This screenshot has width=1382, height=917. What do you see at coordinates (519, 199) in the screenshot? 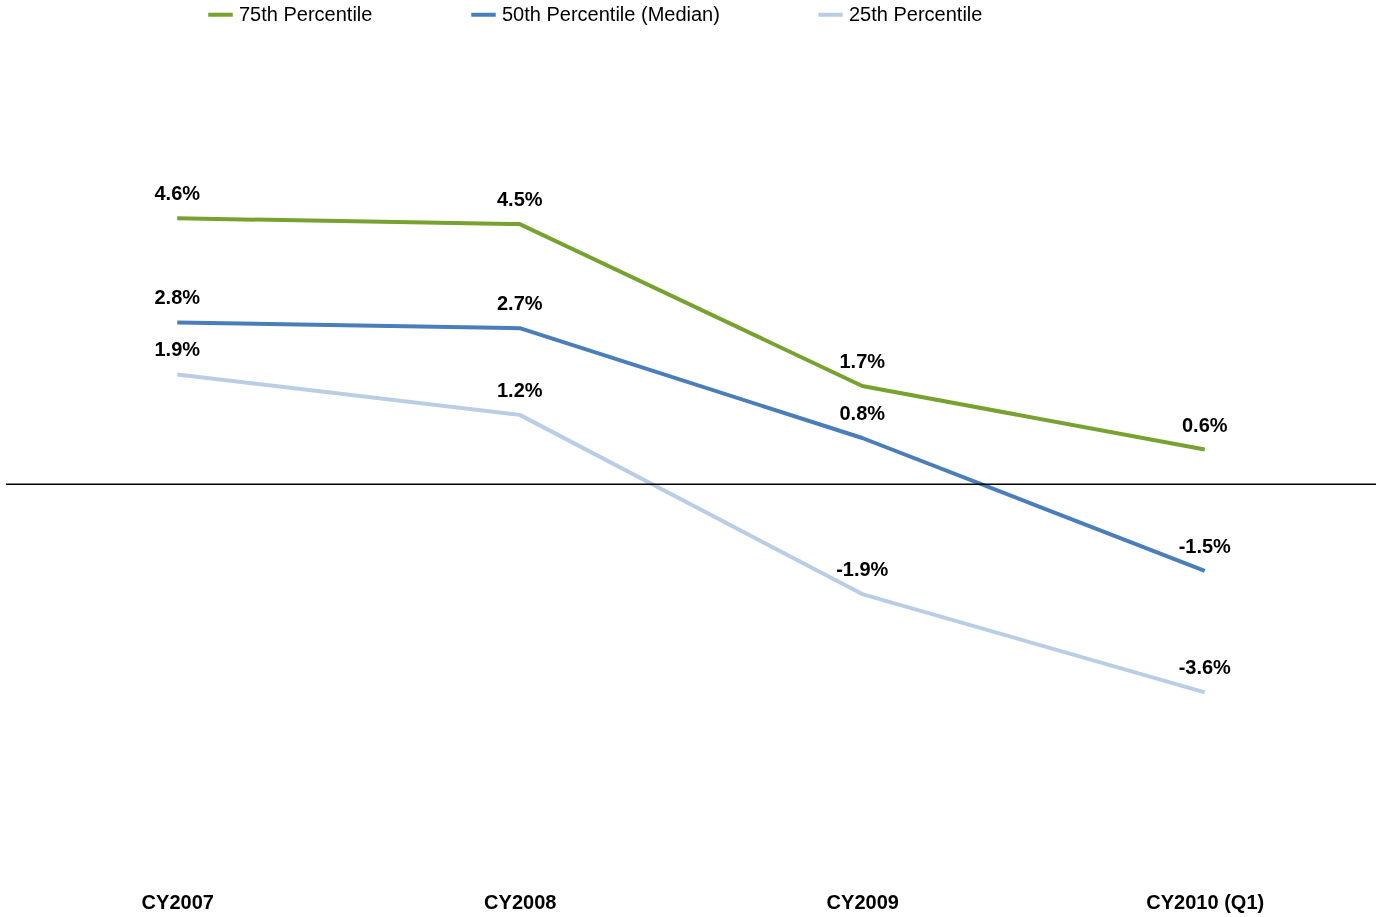
I see `data-label: 4.5%` at bounding box center [519, 199].